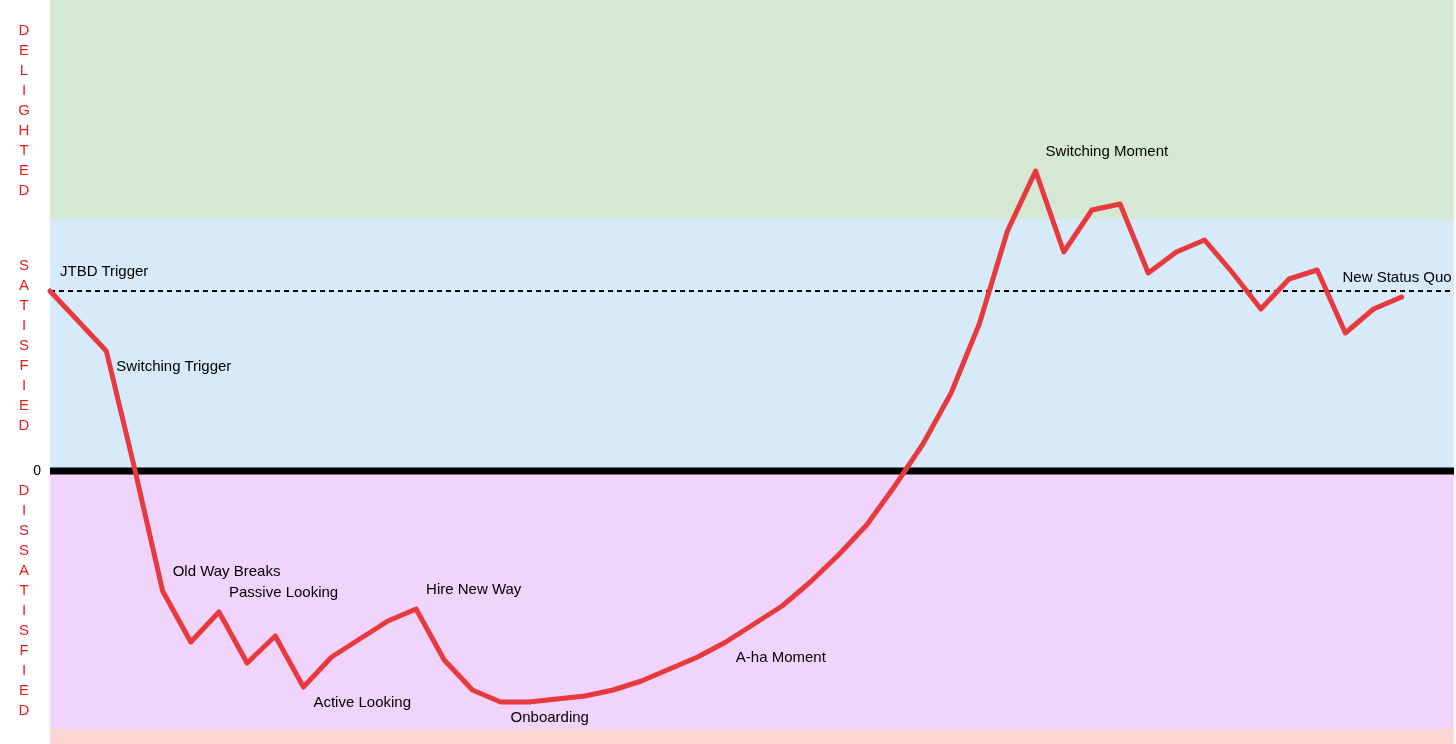  Describe the element at coordinates (474, 588) in the screenshot. I see `annotation: Hire New Way` at that location.